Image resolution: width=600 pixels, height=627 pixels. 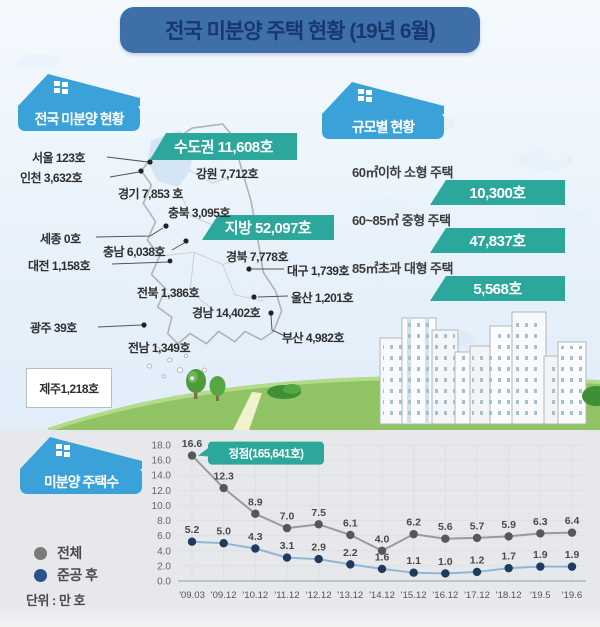 What do you see at coordinates (134, 252) in the screenshot?
I see `map-label-chungnam: 충남 6,038호` at bounding box center [134, 252].